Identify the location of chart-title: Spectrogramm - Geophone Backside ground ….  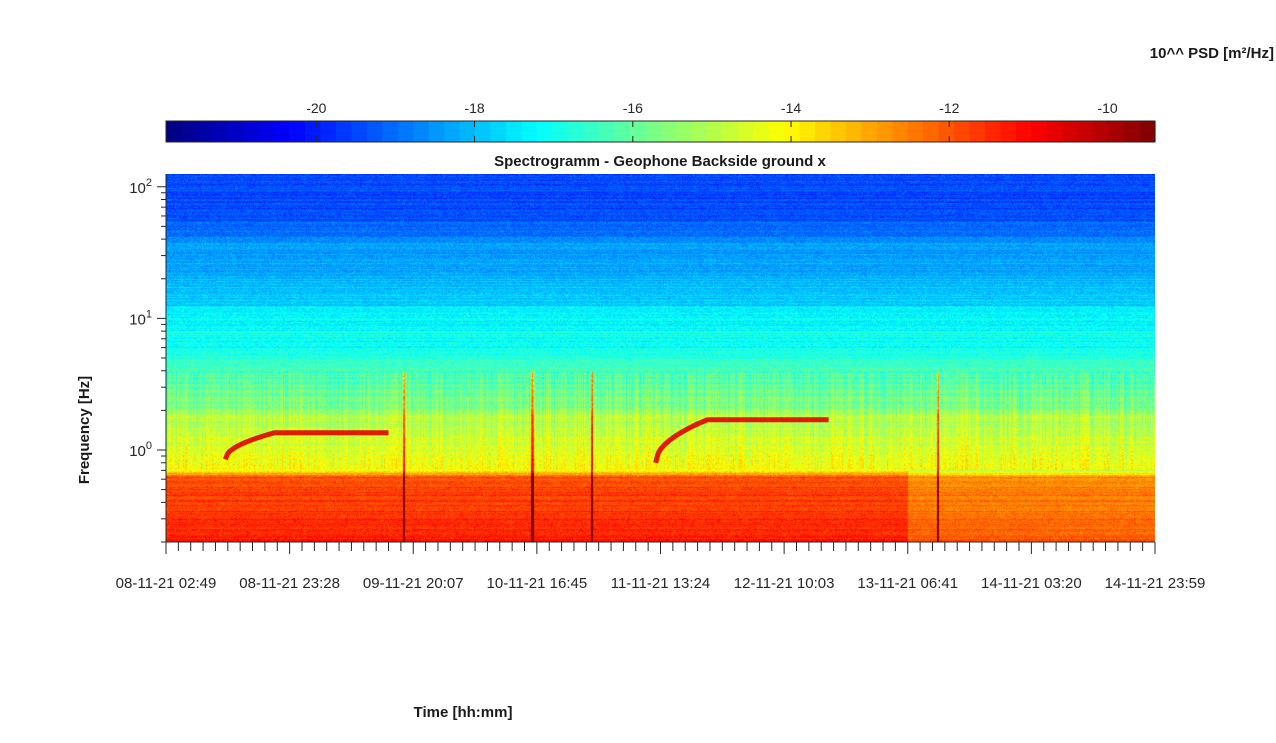
(660, 161).